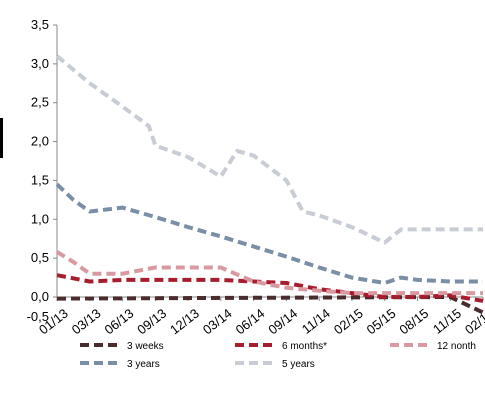 The width and height of the screenshot is (485, 398). I want to click on y-tick-label: 3,0, so click(40, 63).